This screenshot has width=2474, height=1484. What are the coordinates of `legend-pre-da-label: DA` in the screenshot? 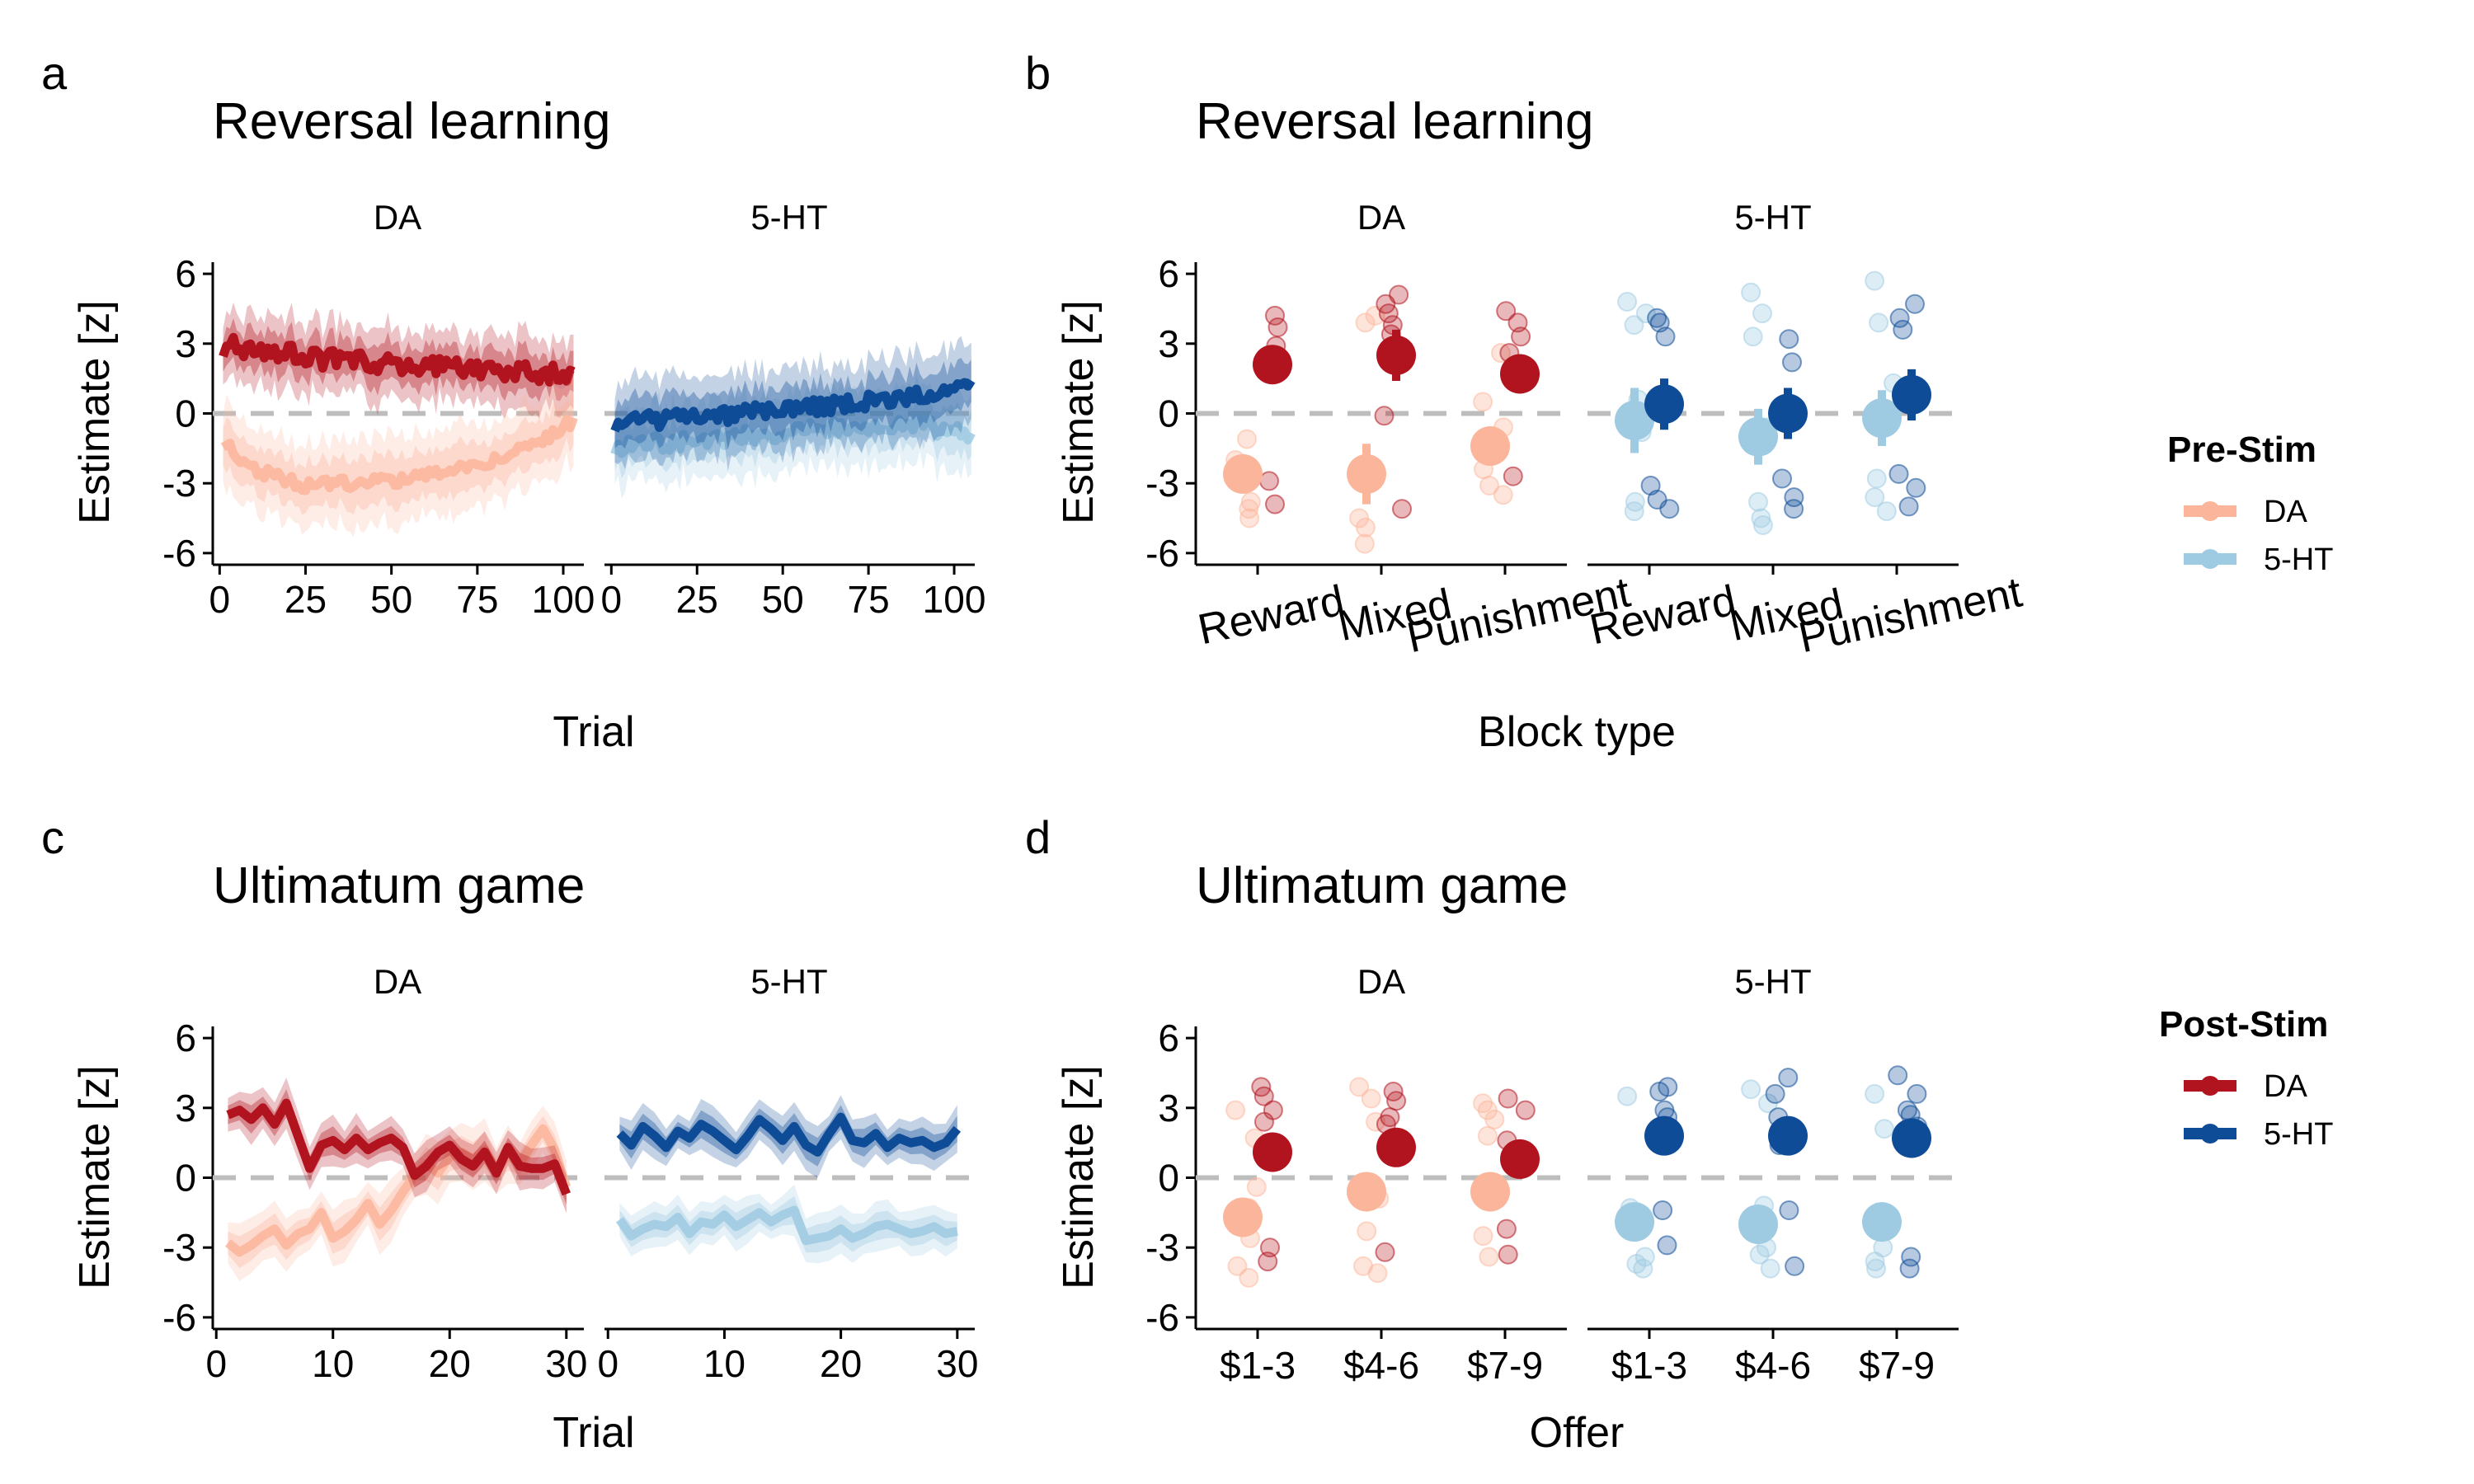 It's located at (2285, 512).